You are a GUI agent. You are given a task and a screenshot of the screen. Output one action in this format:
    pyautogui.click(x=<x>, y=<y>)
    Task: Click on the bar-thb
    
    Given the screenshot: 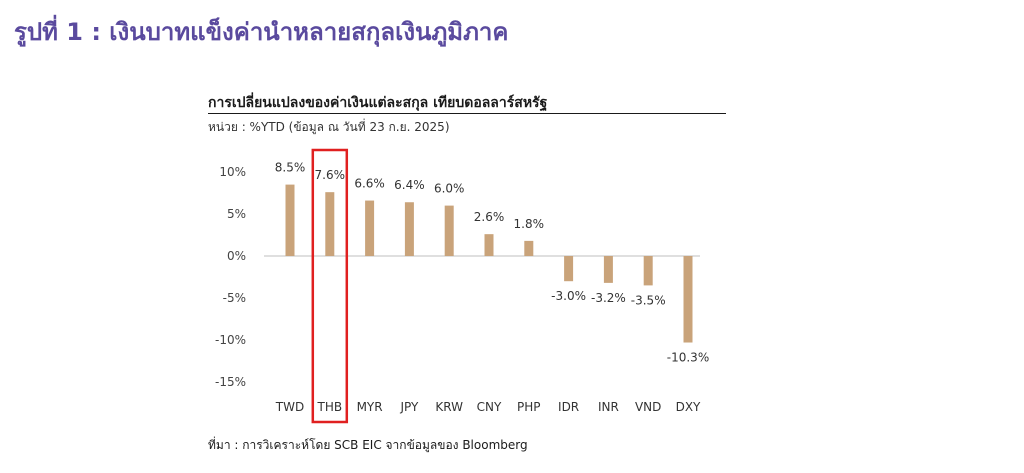 What is the action you would take?
    pyautogui.click(x=330, y=224)
    